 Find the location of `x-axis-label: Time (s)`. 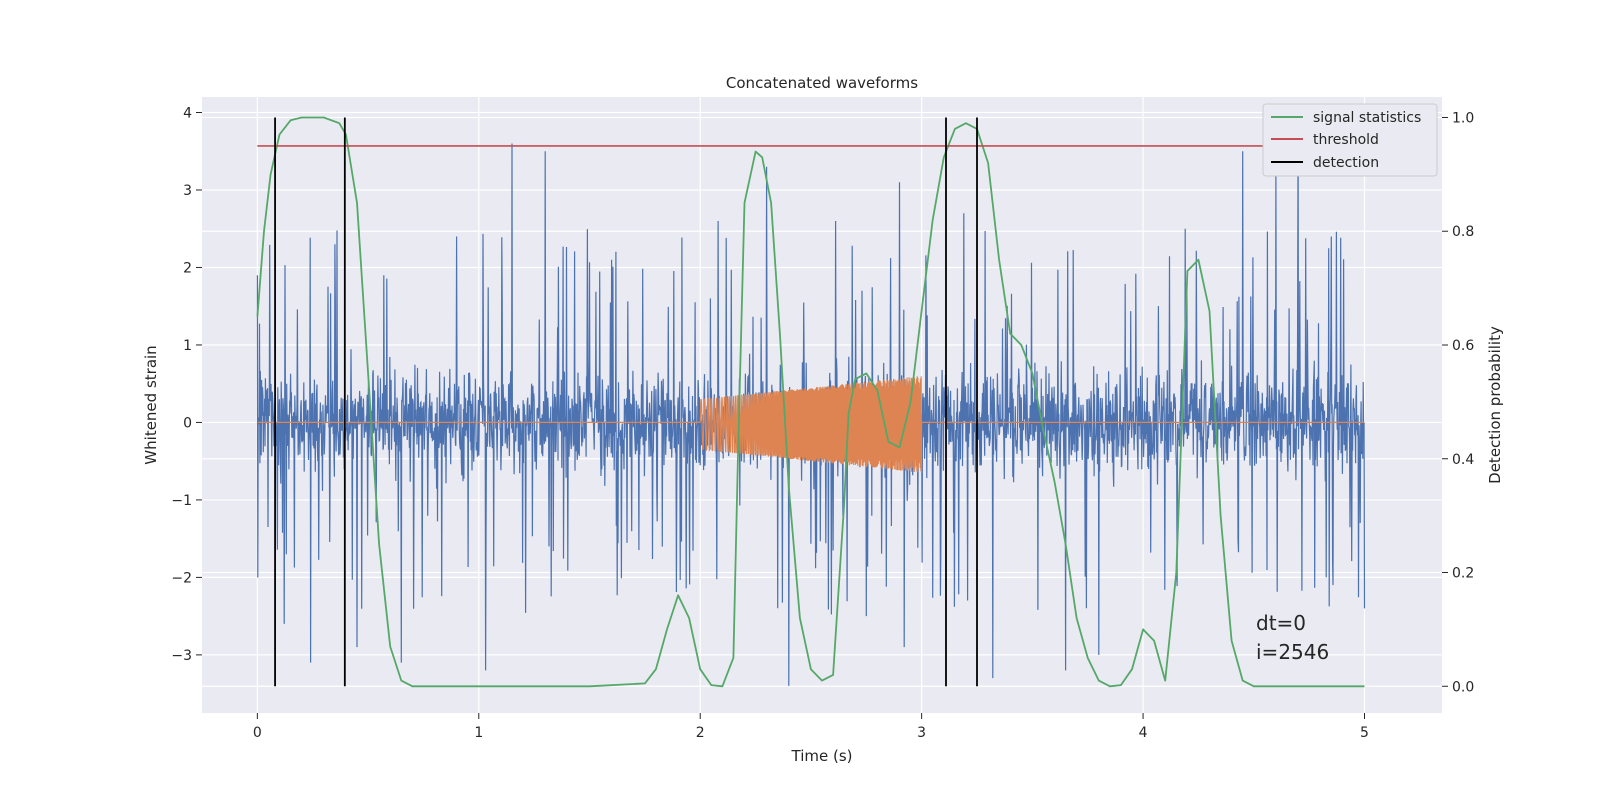

x-axis-label: Time (s) is located at coordinates (822, 756).